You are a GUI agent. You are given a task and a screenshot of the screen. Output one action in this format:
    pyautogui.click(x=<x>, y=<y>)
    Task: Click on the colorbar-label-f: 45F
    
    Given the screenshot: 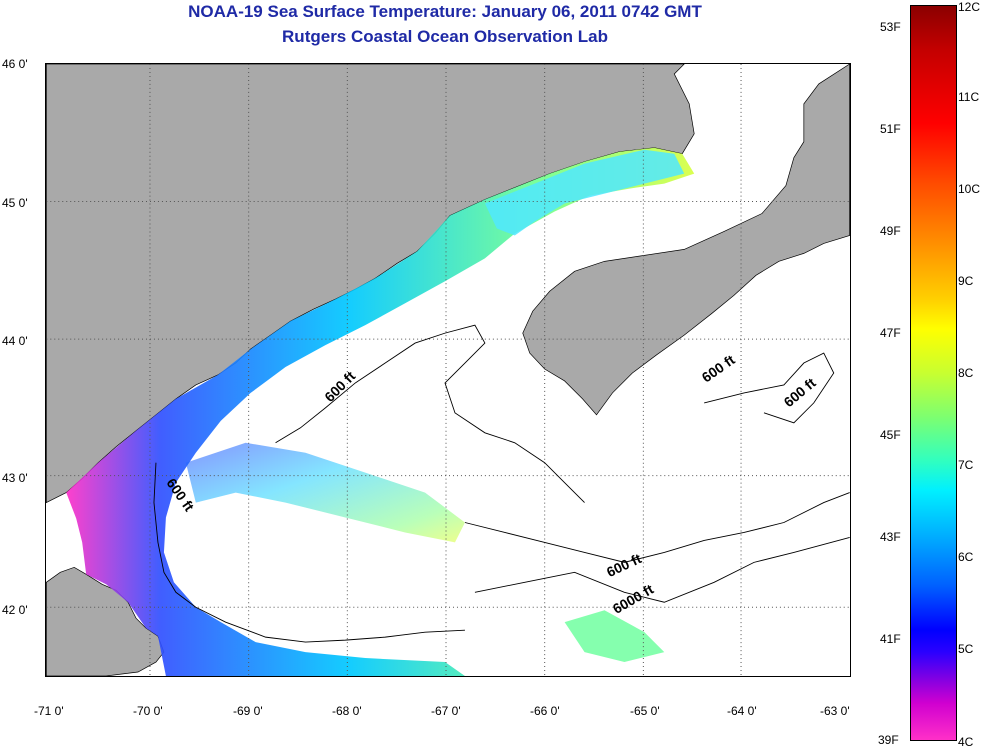 What is the action you would take?
    pyautogui.click(x=890, y=435)
    